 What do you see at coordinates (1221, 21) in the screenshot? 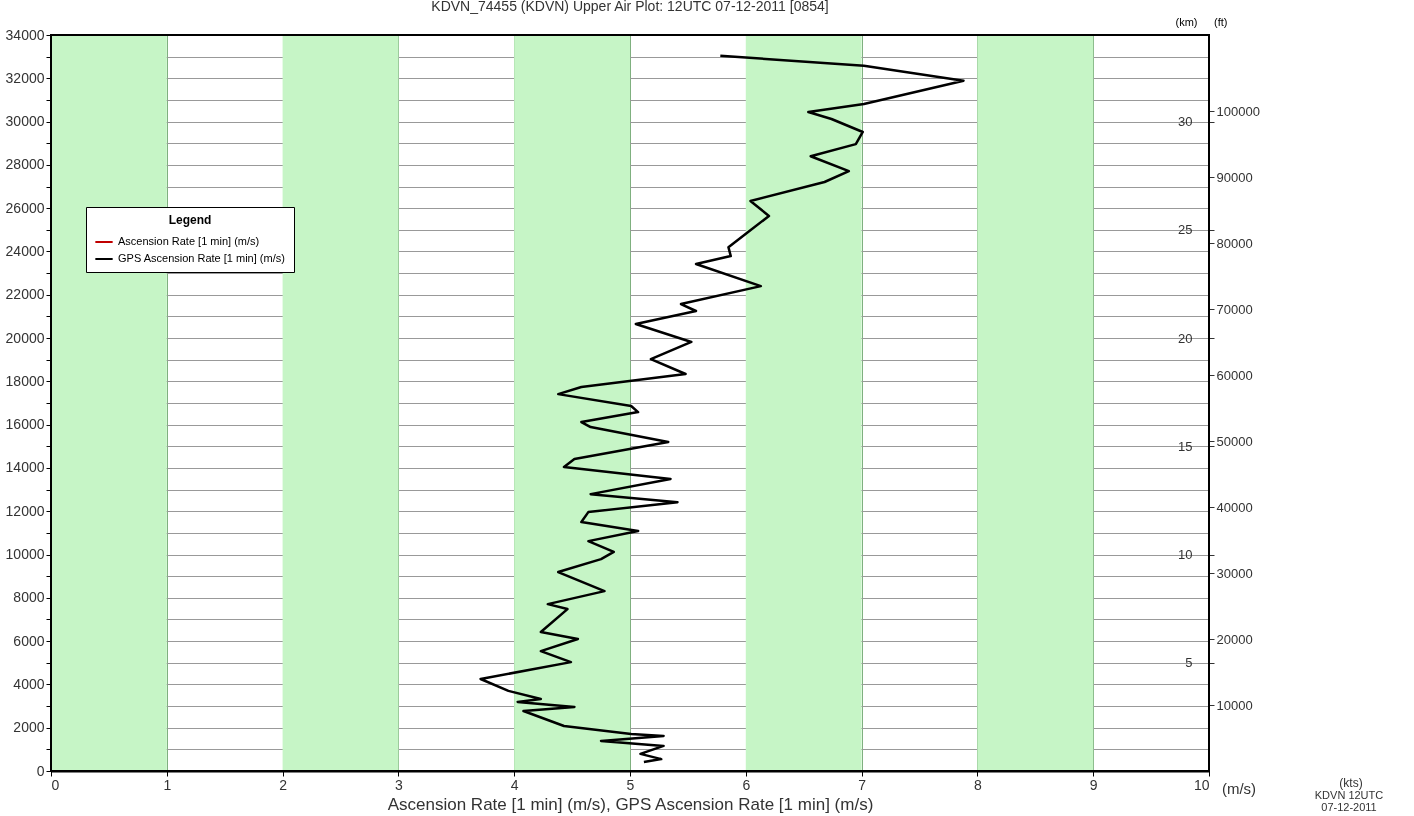
I see `y3-axis-title: (ft)` at bounding box center [1221, 21].